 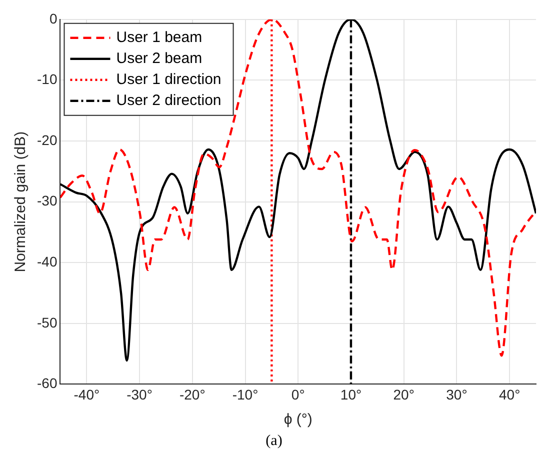 I want to click on x-tick-label: -40°, so click(x=87, y=394).